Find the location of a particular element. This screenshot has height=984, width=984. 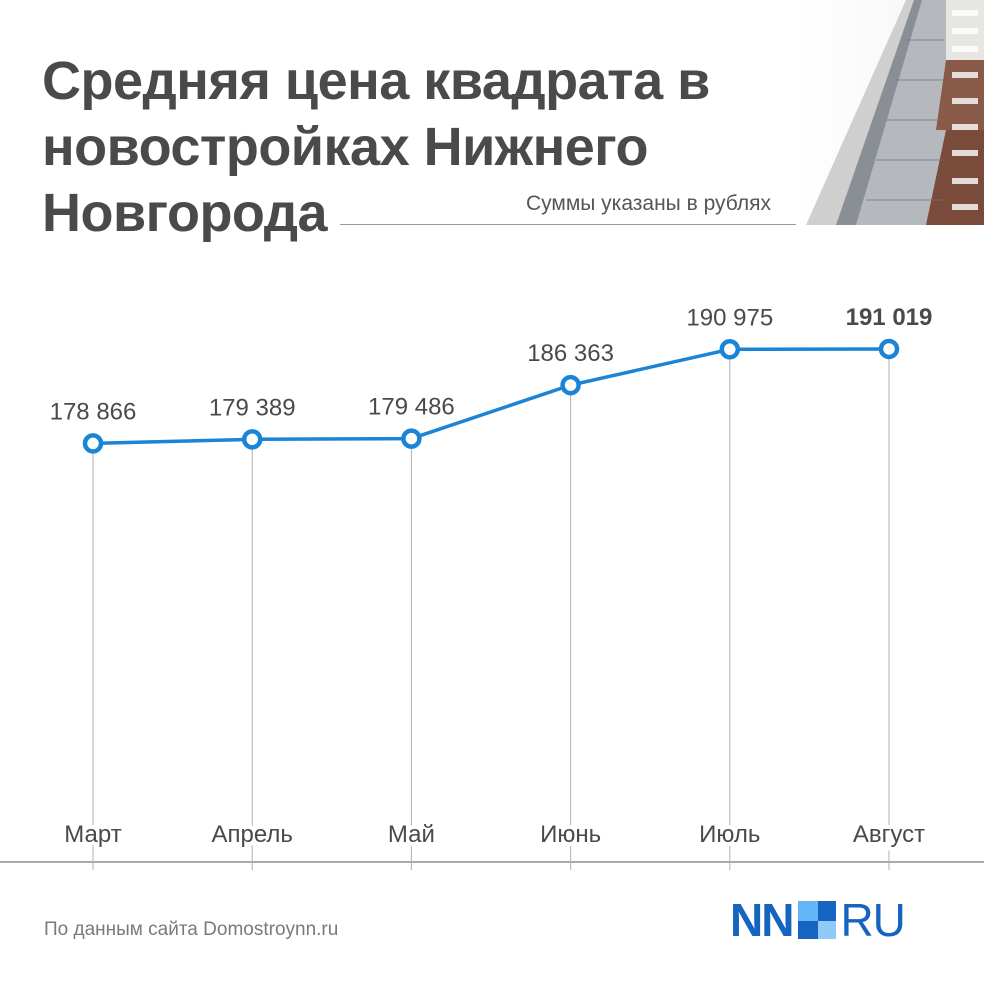

data-label: 186 363 is located at coordinates (570, 353).